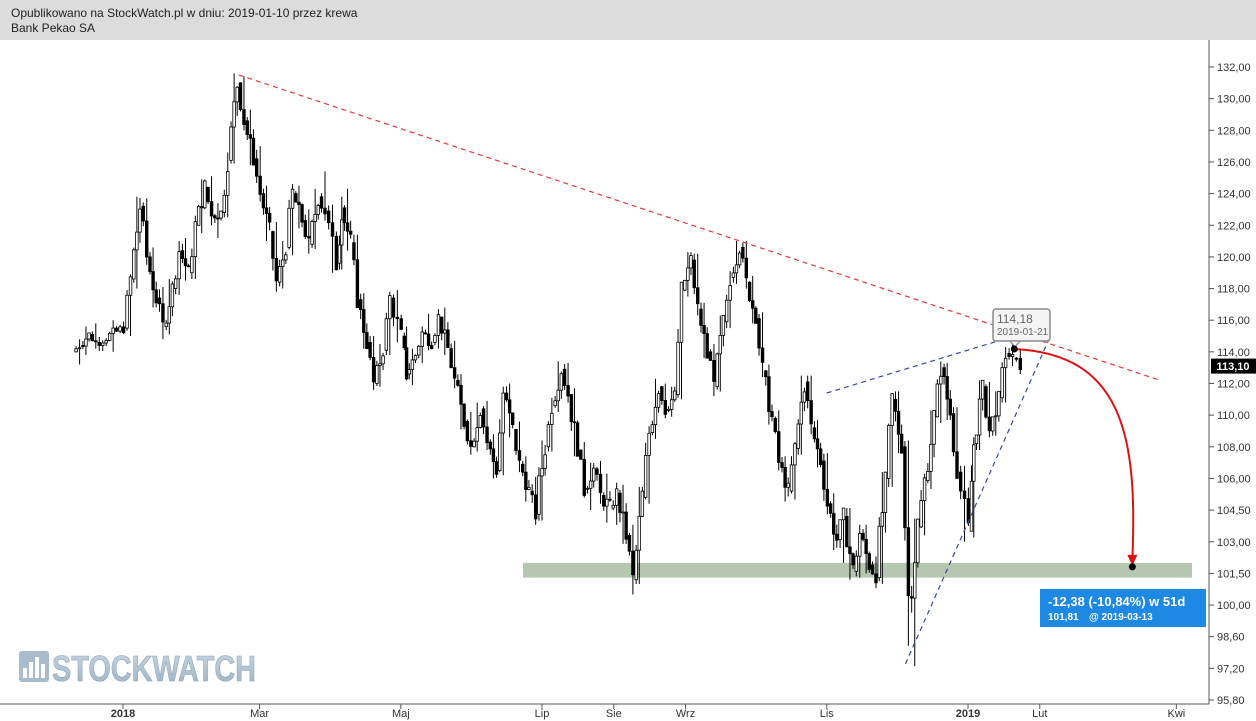 The height and width of the screenshot is (721, 1256). I want to click on projection-curve, so click(1074, 453).